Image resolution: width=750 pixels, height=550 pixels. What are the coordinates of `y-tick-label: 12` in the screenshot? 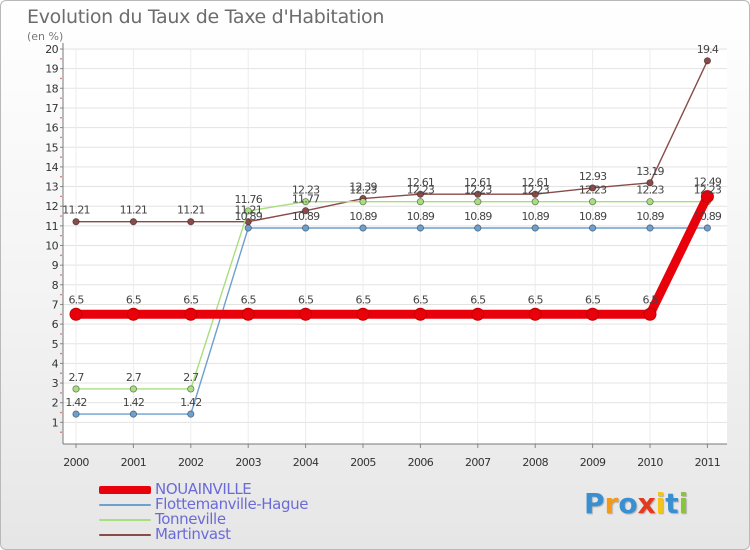 It's located at (51, 206).